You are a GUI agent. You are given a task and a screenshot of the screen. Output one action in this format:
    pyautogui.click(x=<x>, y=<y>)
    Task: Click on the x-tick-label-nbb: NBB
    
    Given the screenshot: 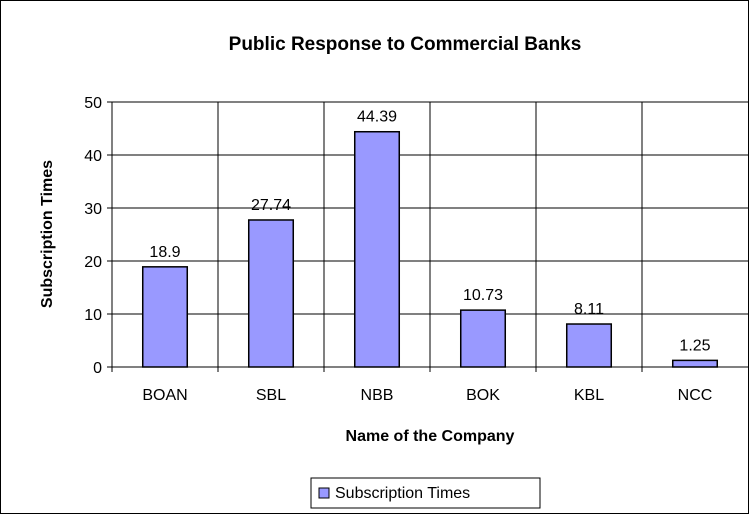 What is the action you would take?
    pyautogui.click(x=377, y=395)
    